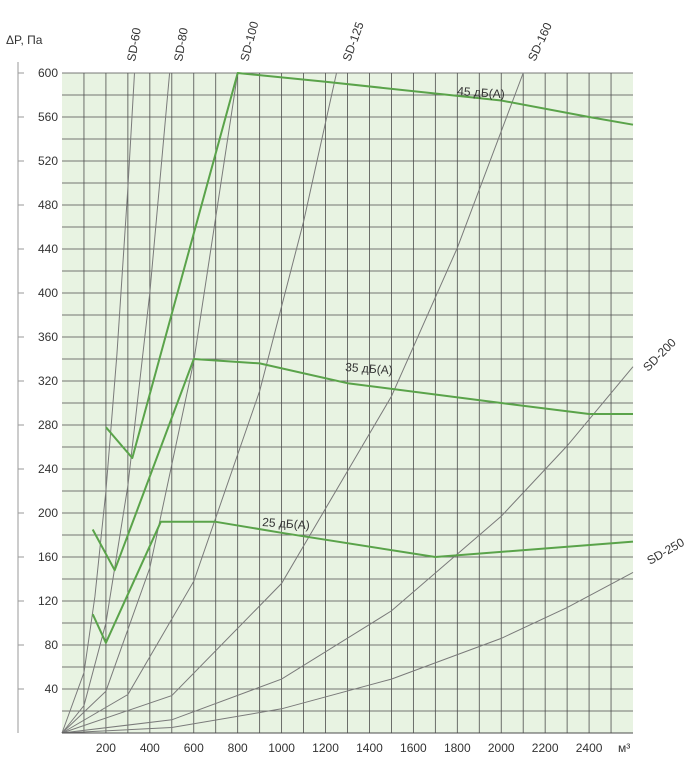 The image size is (688, 759). I want to click on y-tick-label: 80, so click(52, 645).